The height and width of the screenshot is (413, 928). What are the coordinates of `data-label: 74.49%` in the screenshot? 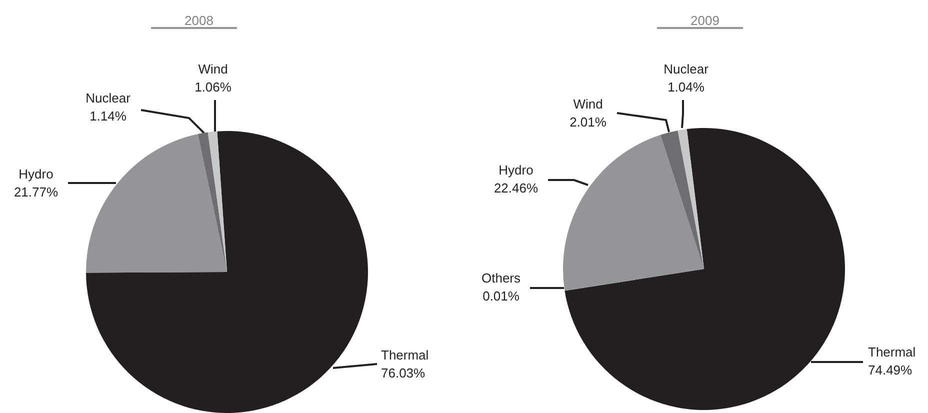 It's located at (890, 370).